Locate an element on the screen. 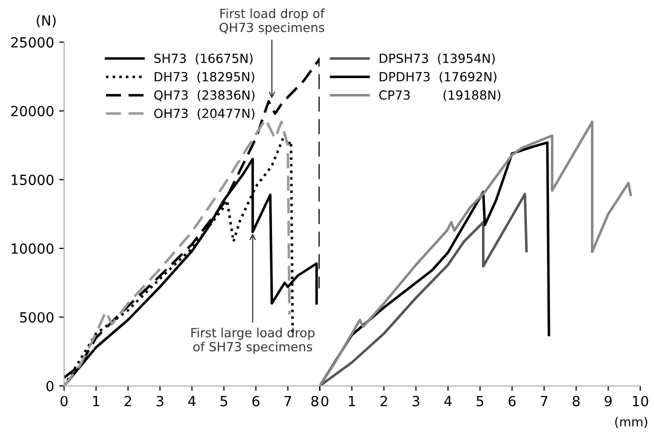 The image size is (654, 439). annotation: First load drop of QH73 specimens is located at coordinates (272, 21).